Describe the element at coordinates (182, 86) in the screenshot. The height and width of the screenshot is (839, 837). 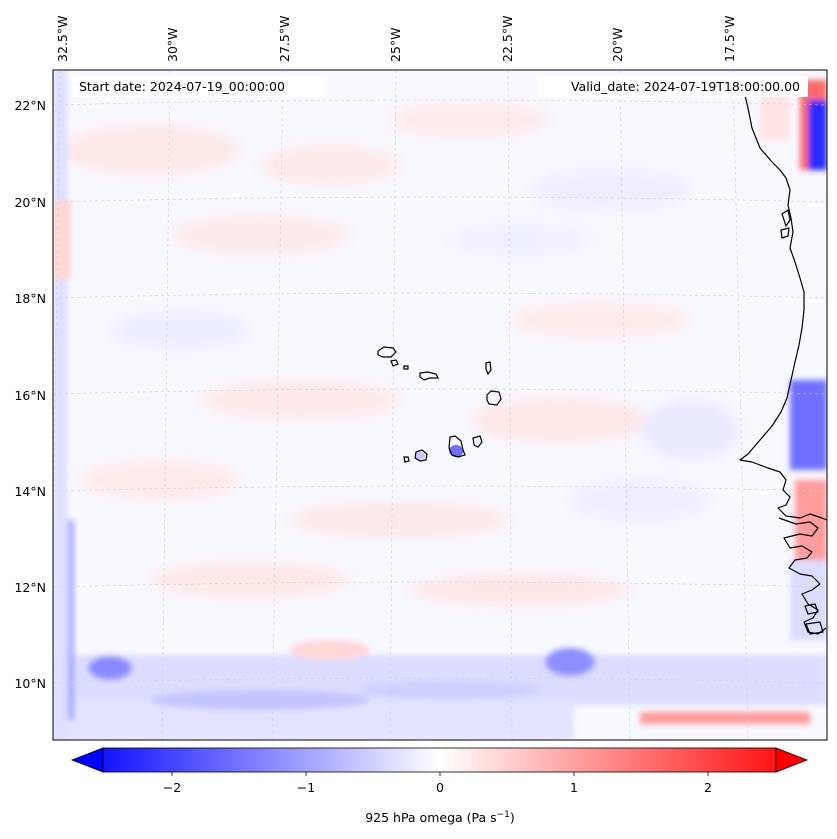
I see `start-date-label: Start date: 2024-07-19_00:00:00` at that location.